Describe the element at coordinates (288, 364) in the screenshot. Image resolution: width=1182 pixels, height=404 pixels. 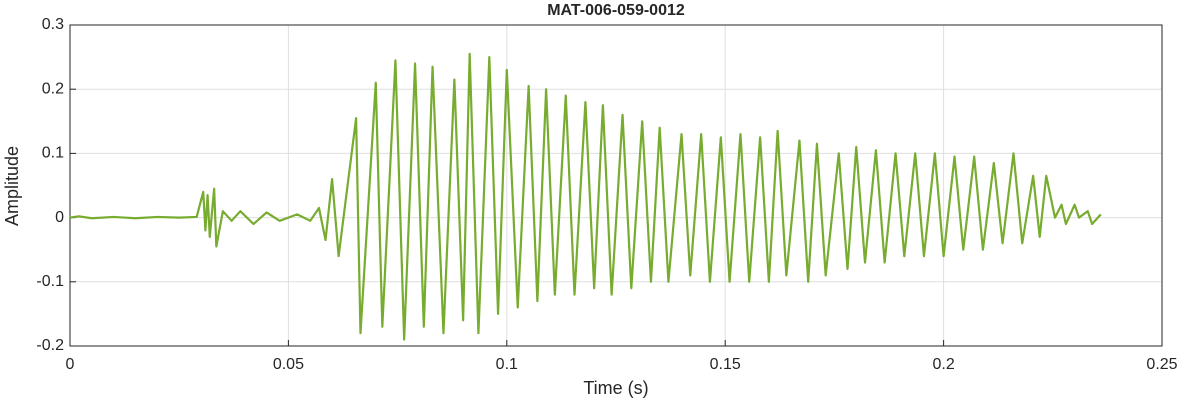
I see `x-tick-label: 0.05` at that location.